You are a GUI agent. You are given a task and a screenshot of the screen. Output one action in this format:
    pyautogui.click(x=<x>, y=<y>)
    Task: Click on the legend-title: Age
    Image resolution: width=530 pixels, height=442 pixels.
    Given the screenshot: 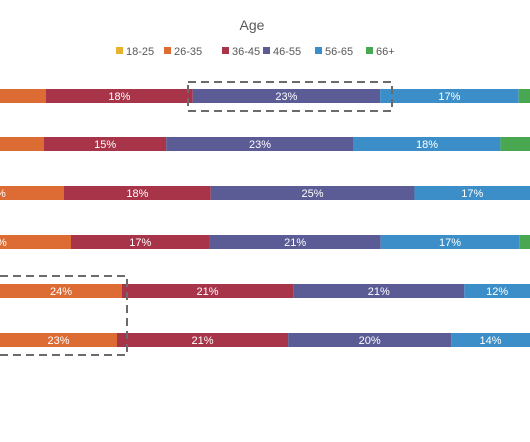 What is the action you would take?
    pyautogui.click(x=252, y=25)
    